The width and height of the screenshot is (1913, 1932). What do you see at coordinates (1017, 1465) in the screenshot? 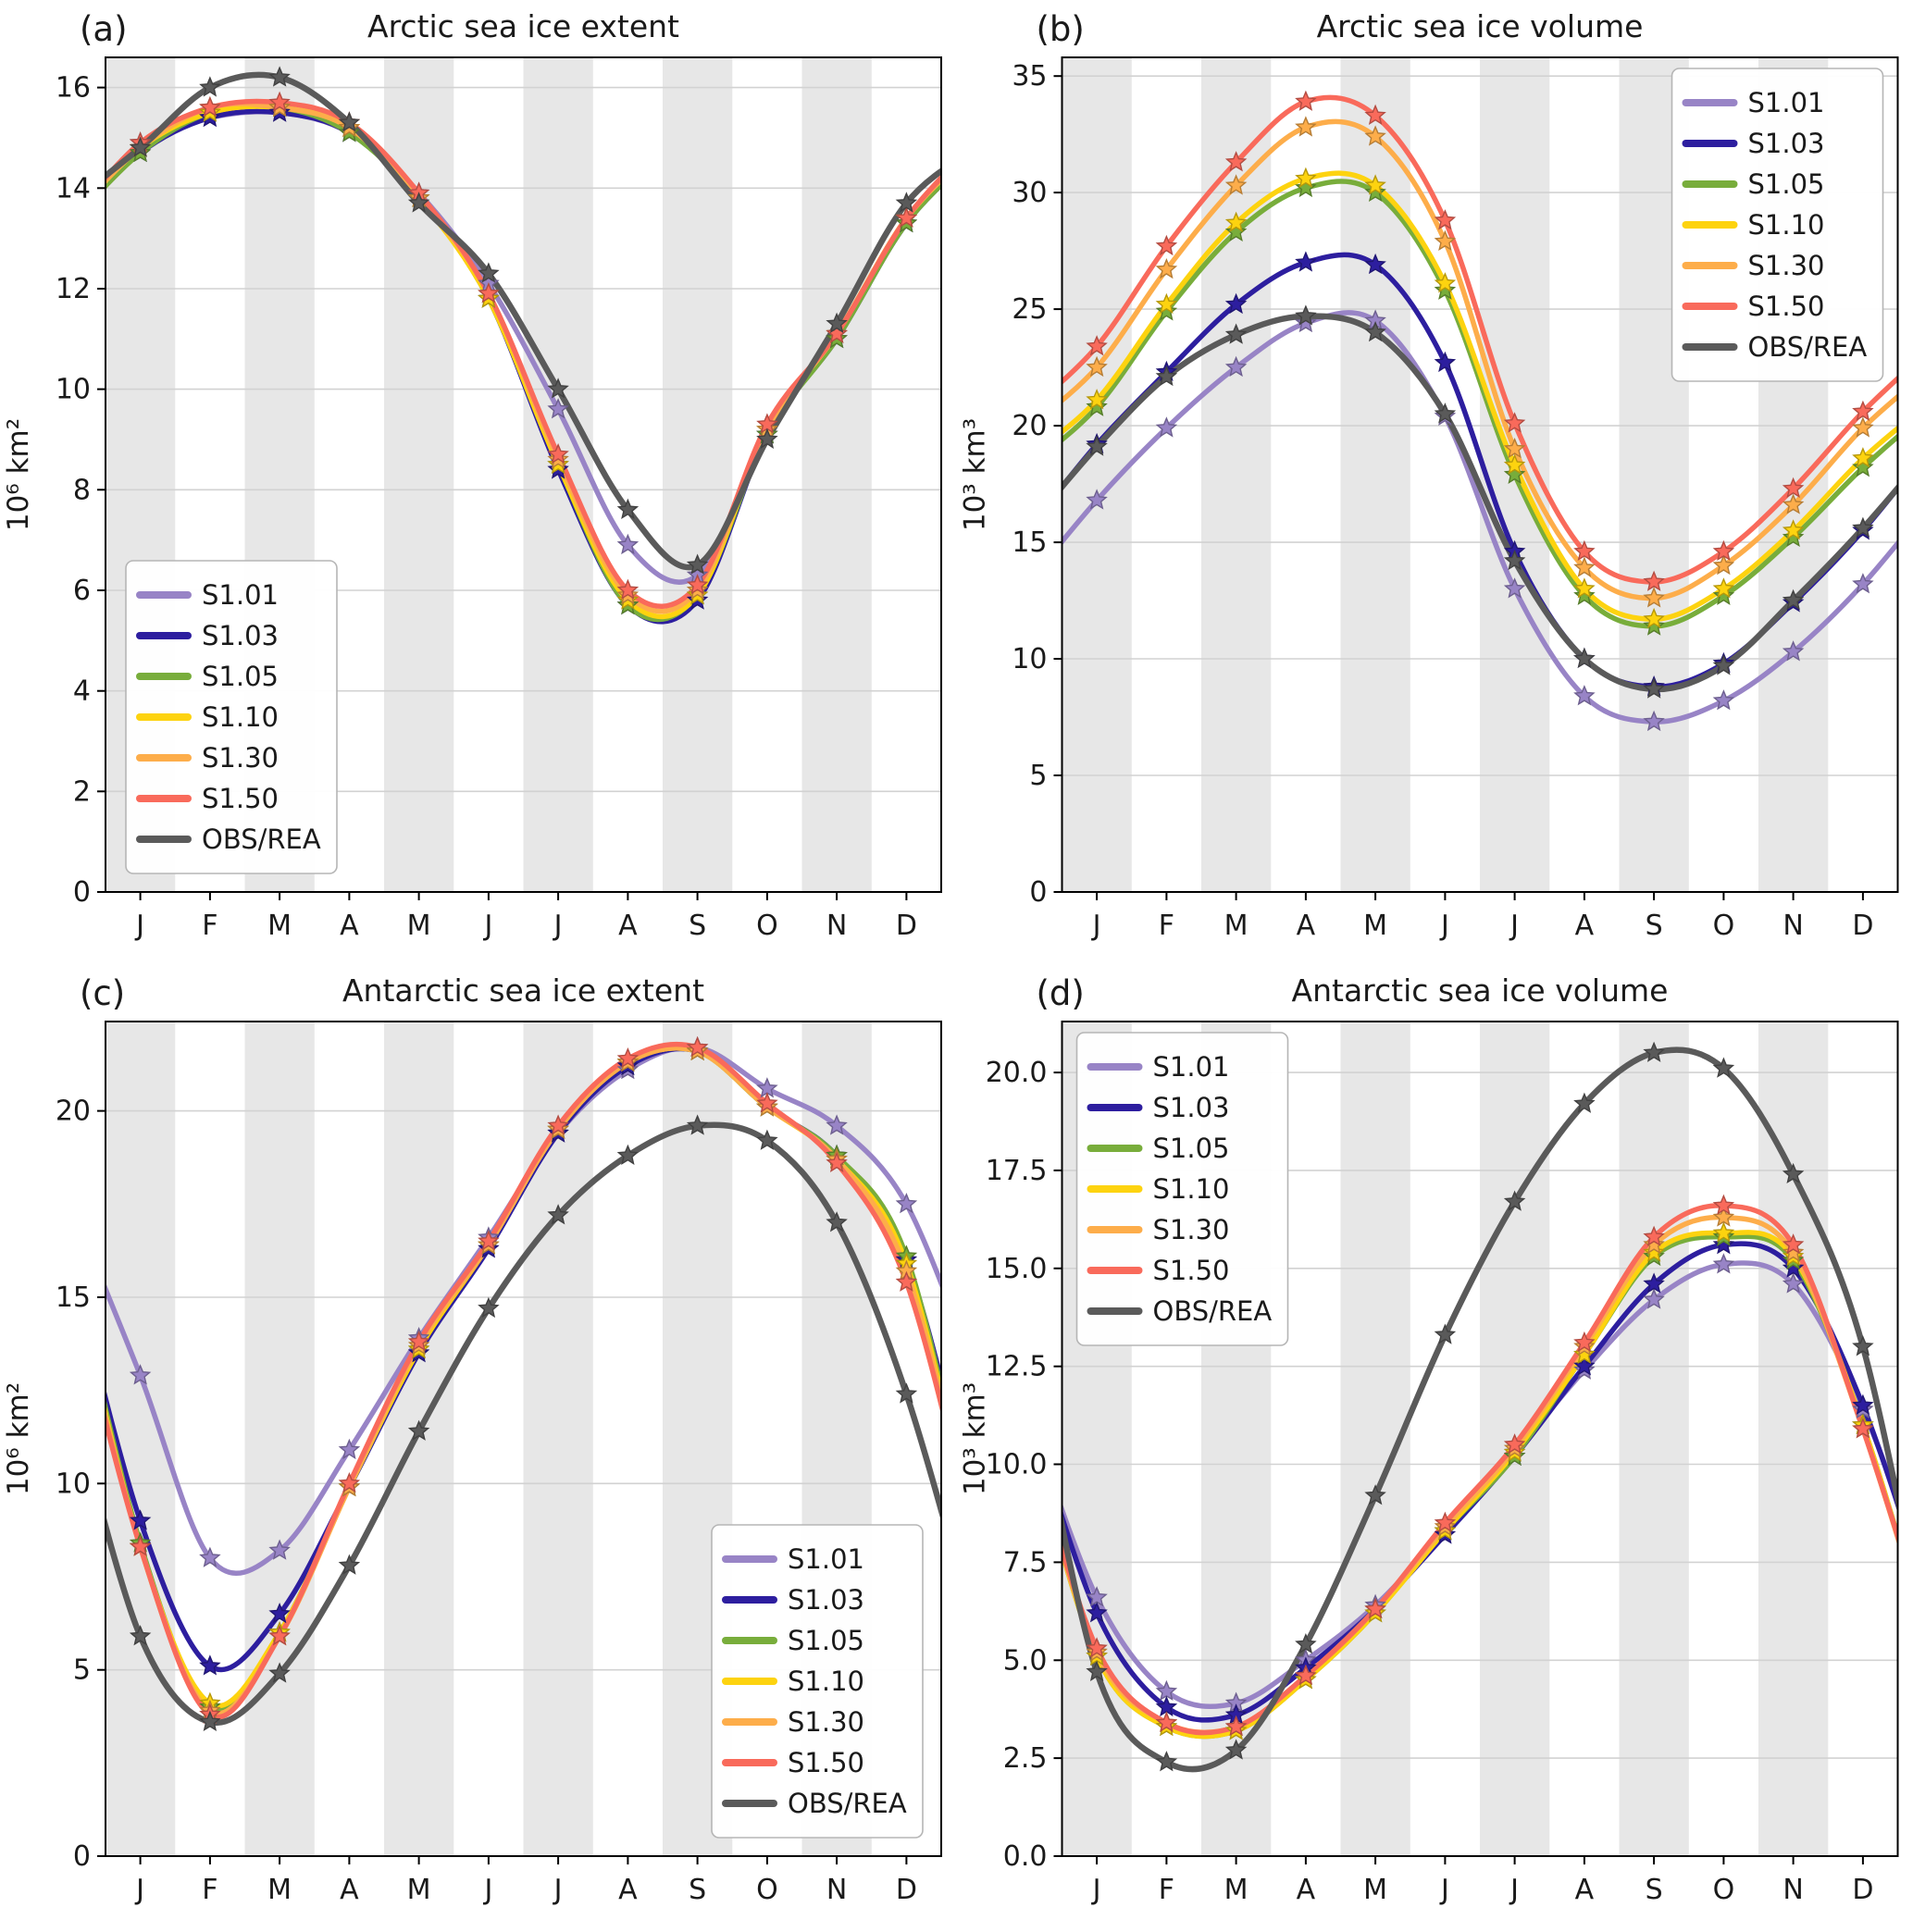
I see `y-tick-label: 10.0` at bounding box center [1017, 1465].